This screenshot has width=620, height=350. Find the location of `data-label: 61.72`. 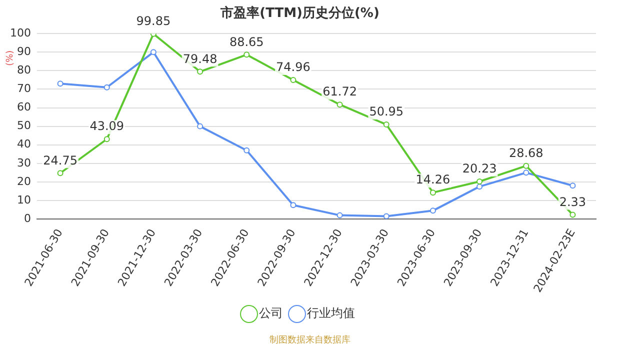

data-label: 61.72 is located at coordinates (339, 91).